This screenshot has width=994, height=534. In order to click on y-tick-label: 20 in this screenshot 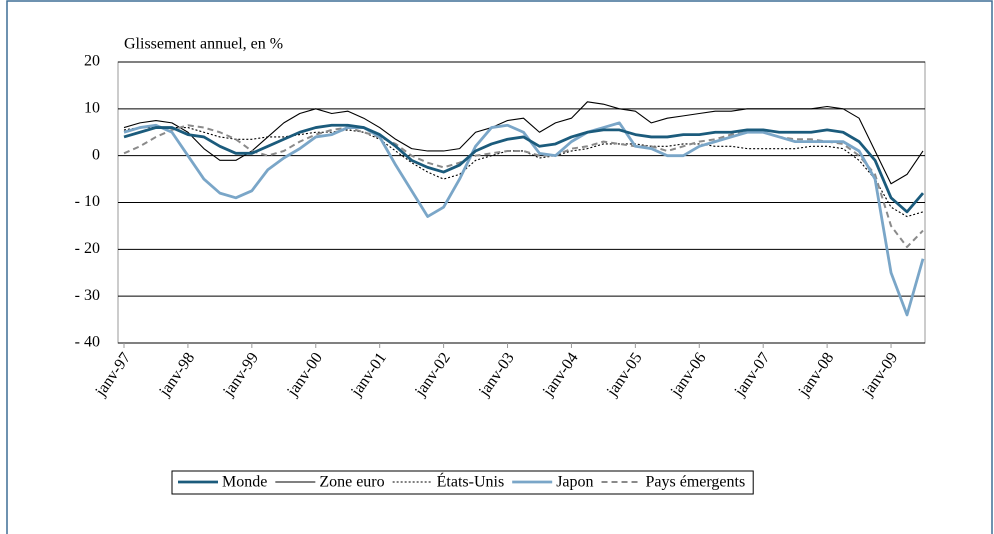, I will do `click(92, 61)`.